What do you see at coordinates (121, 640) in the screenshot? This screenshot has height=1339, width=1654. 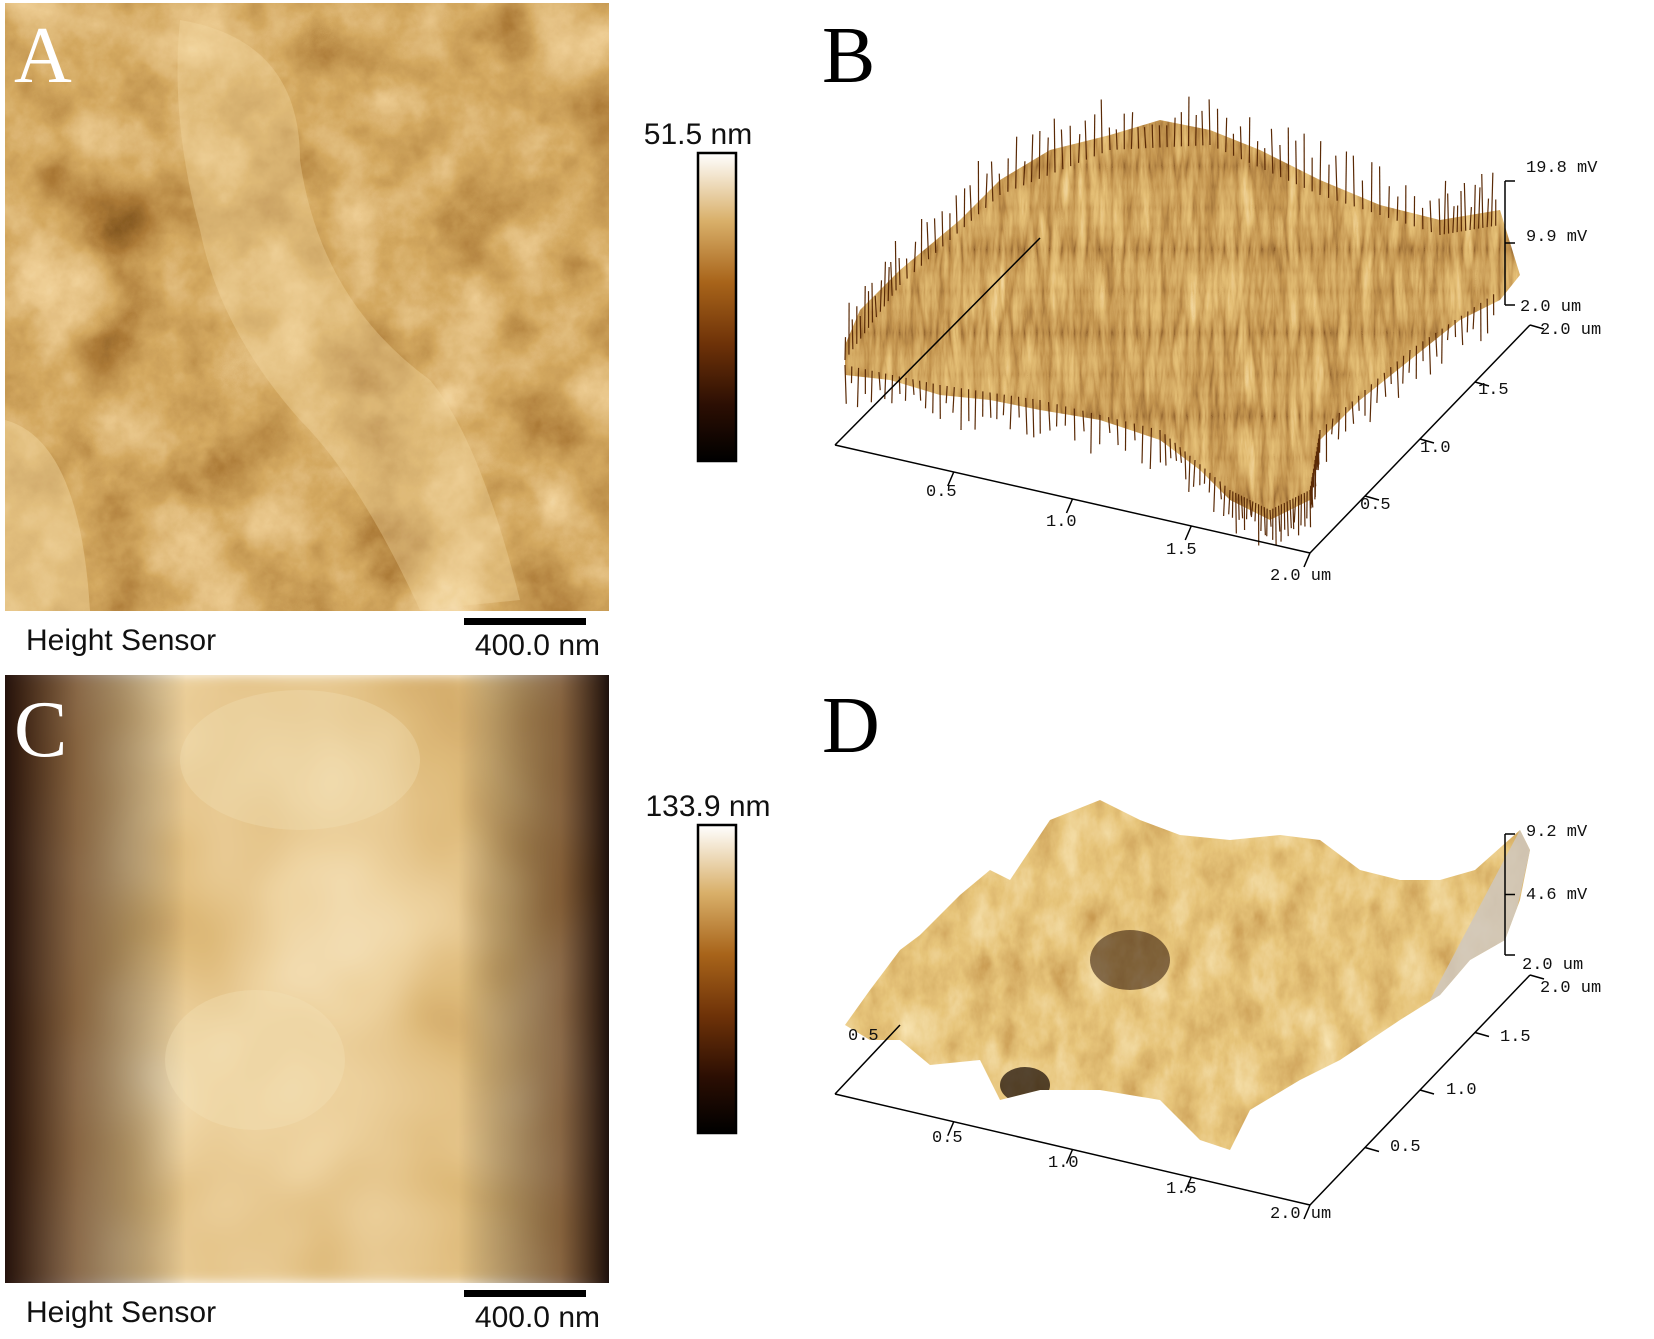 I see `caption-a: Height Sensor` at bounding box center [121, 640].